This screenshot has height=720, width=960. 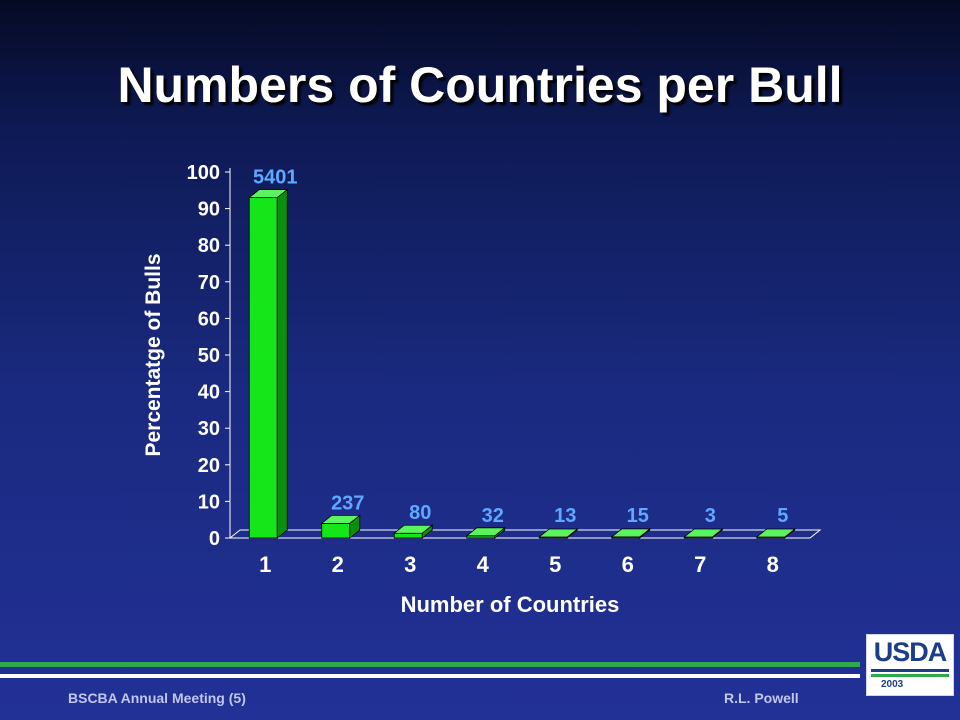 I want to click on footer-meeting-label: BSCBA Annual Meeting (5), so click(x=157, y=698).